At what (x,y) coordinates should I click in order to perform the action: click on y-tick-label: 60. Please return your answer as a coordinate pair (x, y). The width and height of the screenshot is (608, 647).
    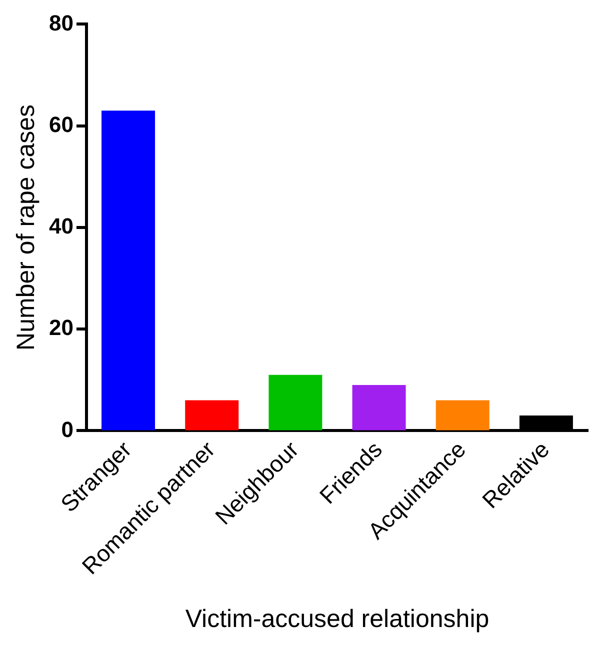
    Looking at the image, I should click on (61, 124).